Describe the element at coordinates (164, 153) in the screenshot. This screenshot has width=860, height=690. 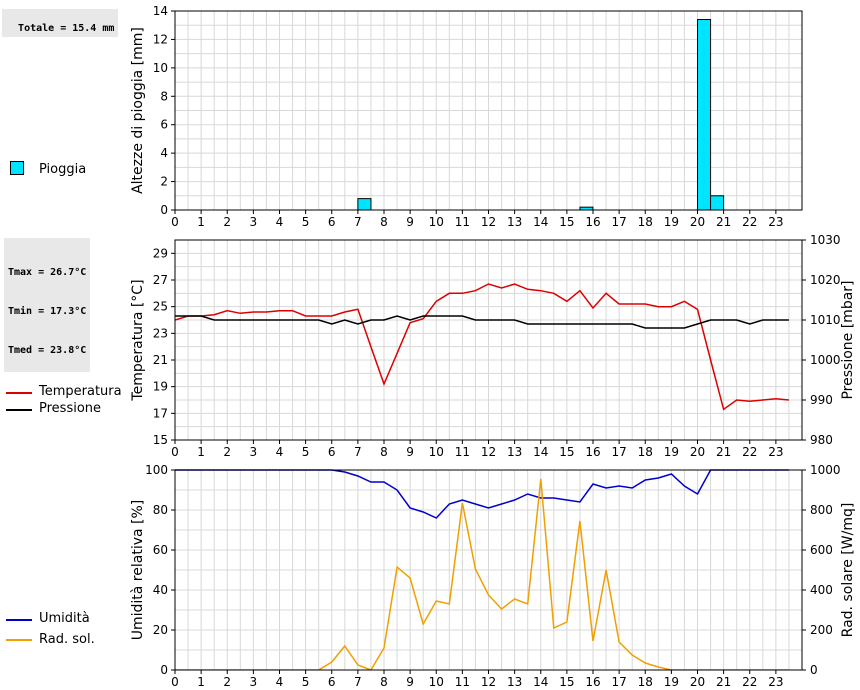
I see `y-tick-label: 4` at that location.